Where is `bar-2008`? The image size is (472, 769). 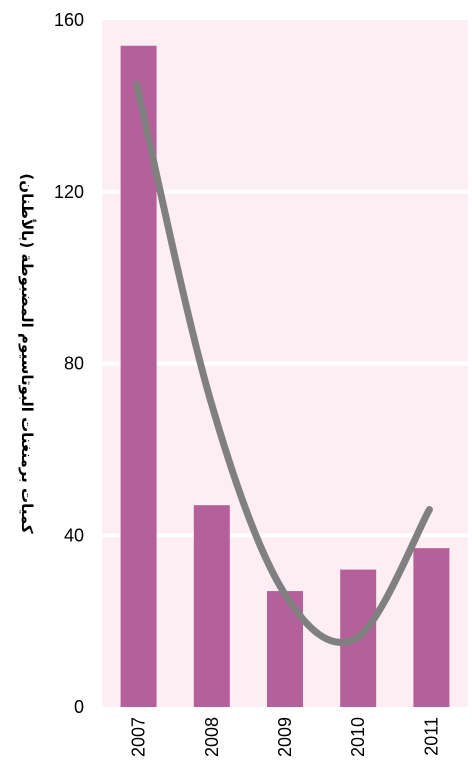 bar-2008 is located at coordinates (211, 606).